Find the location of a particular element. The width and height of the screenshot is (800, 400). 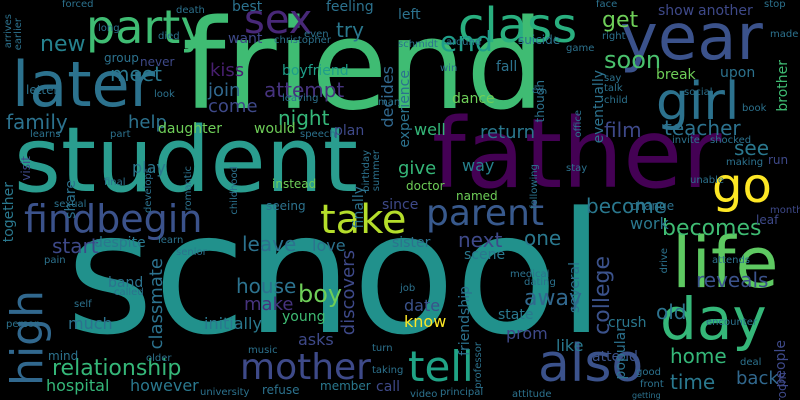

word-leaf: leaf is located at coordinates (767, 220).